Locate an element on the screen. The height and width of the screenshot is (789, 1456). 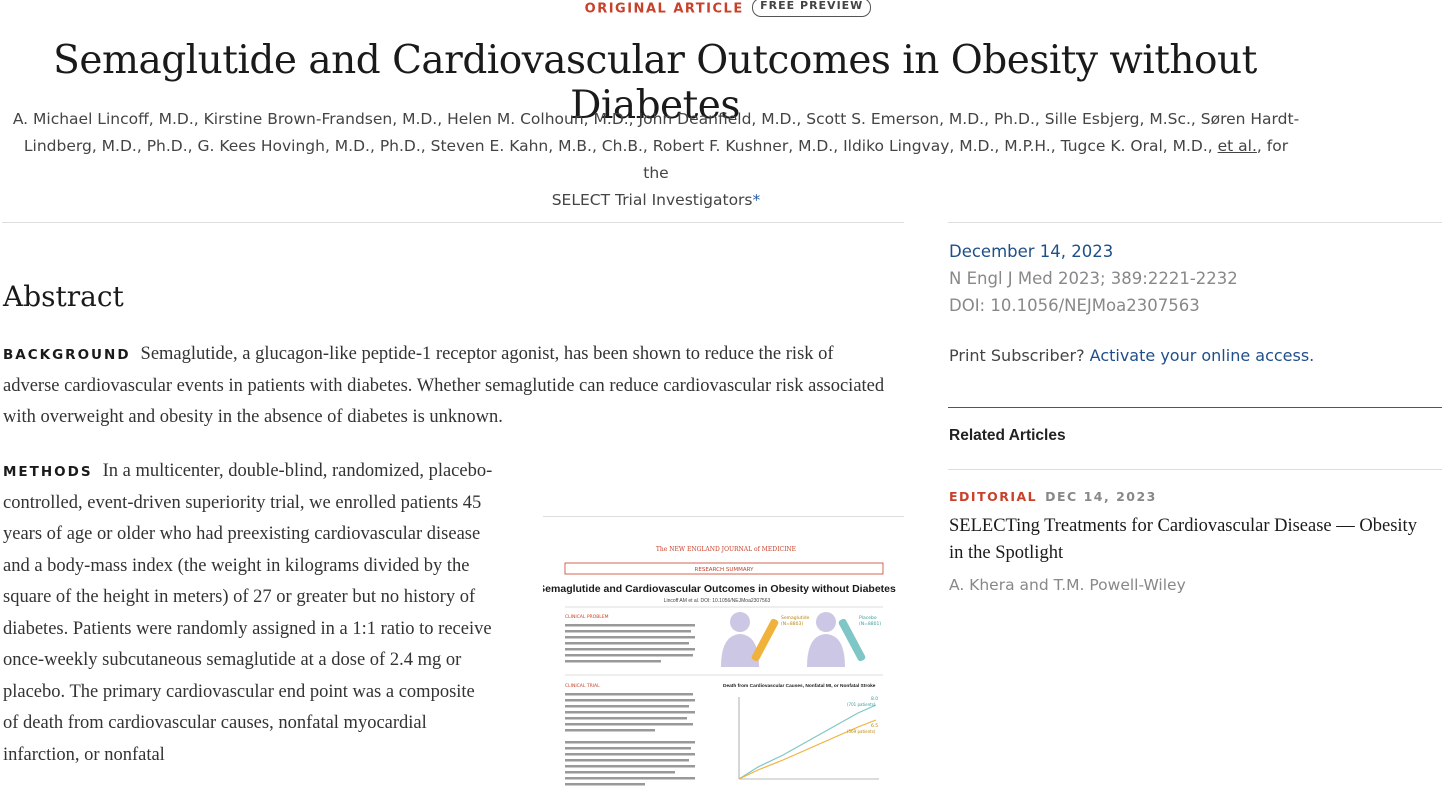
summary-trial-text-lines is located at coordinates (630, 739).